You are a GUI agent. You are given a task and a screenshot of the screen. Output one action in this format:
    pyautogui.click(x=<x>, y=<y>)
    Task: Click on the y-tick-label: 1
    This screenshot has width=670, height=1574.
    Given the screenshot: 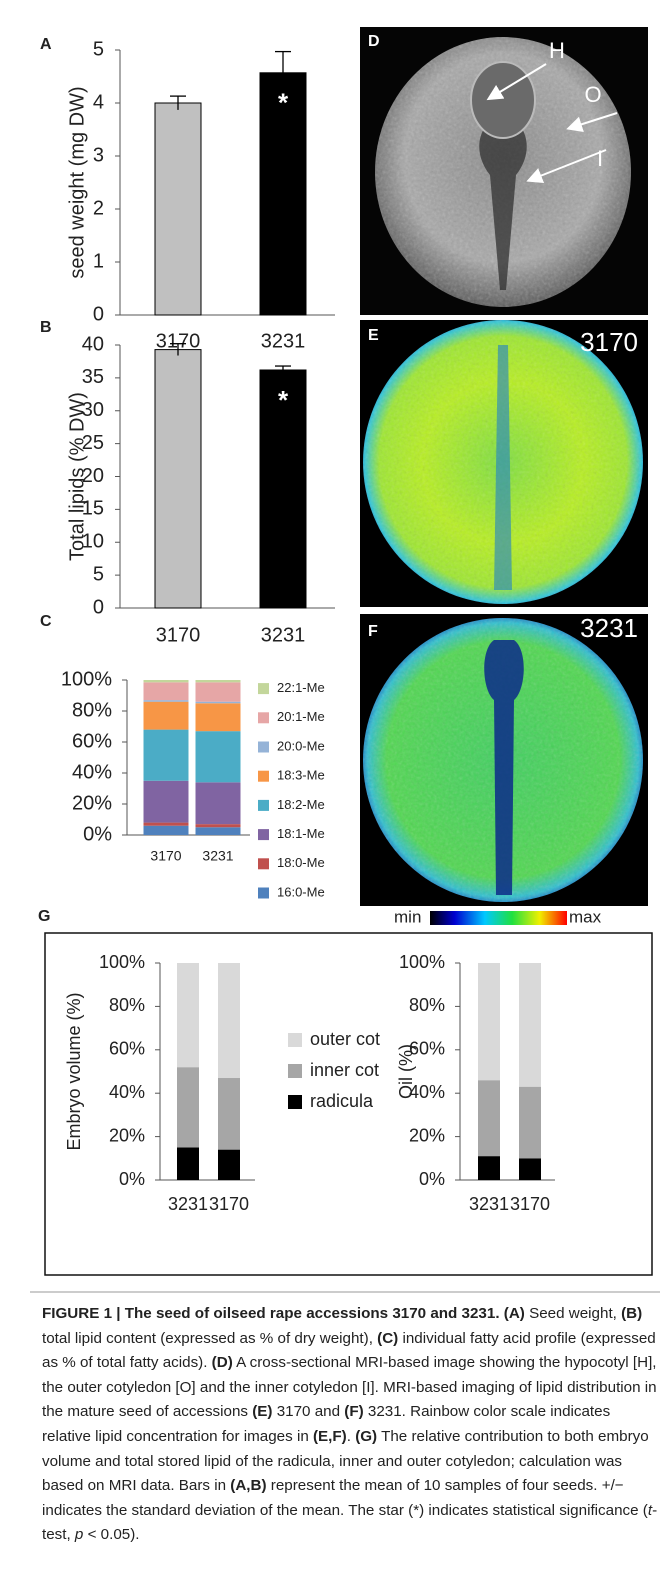 What is the action you would take?
    pyautogui.click(x=98, y=261)
    